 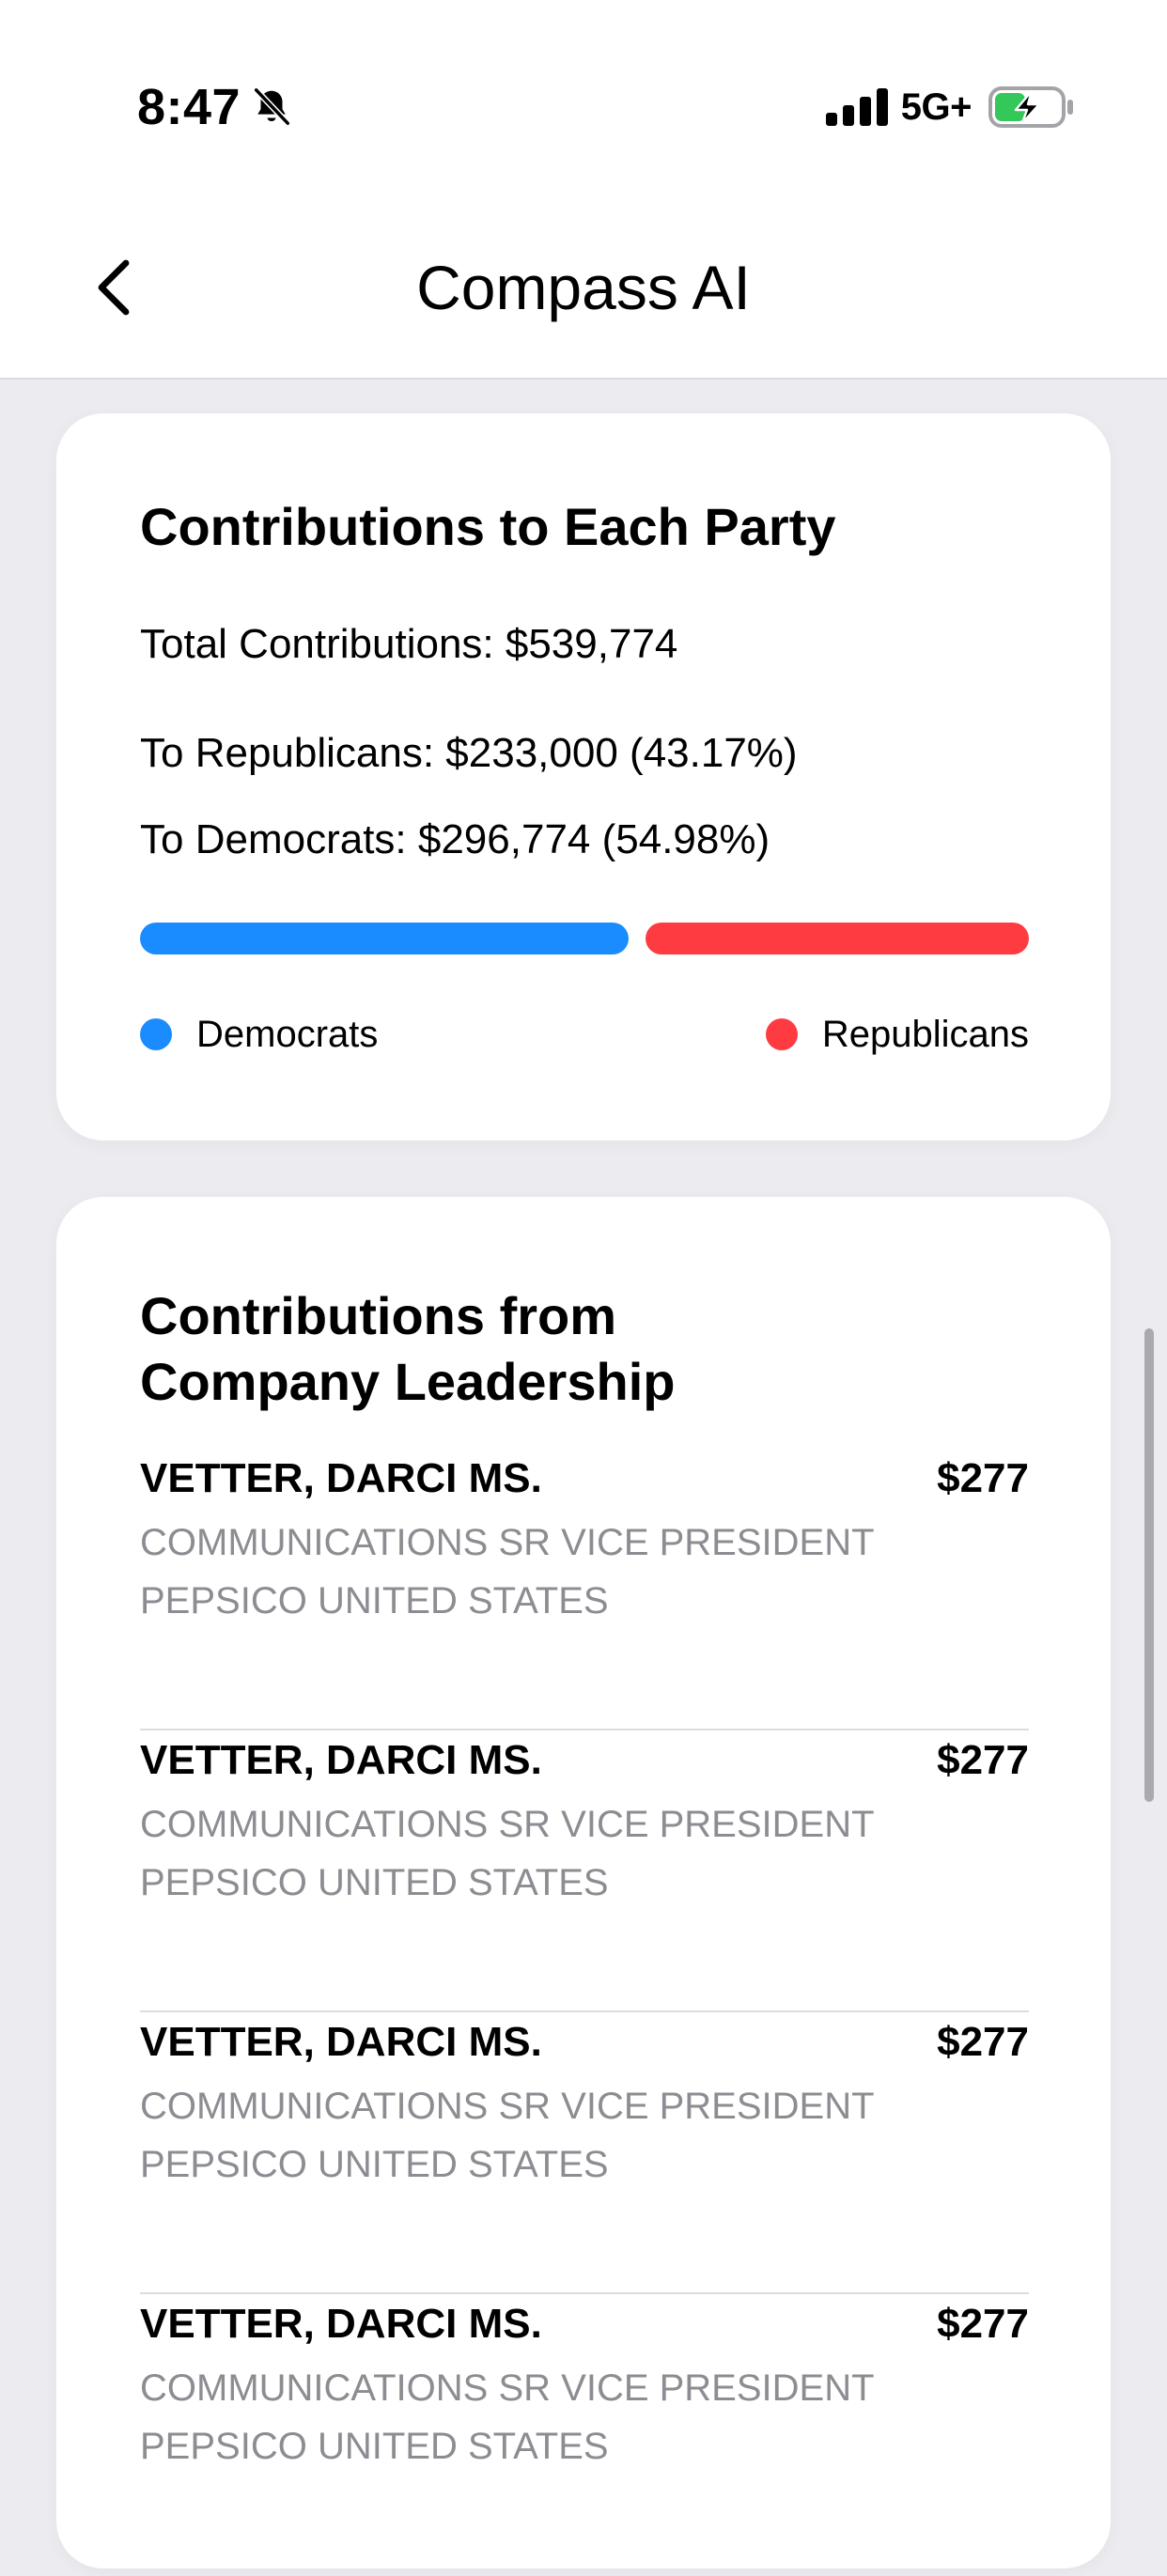 What do you see at coordinates (409, 644) in the screenshot?
I see `total-contributions: Total Contributions: $539,774` at bounding box center [409, 644].